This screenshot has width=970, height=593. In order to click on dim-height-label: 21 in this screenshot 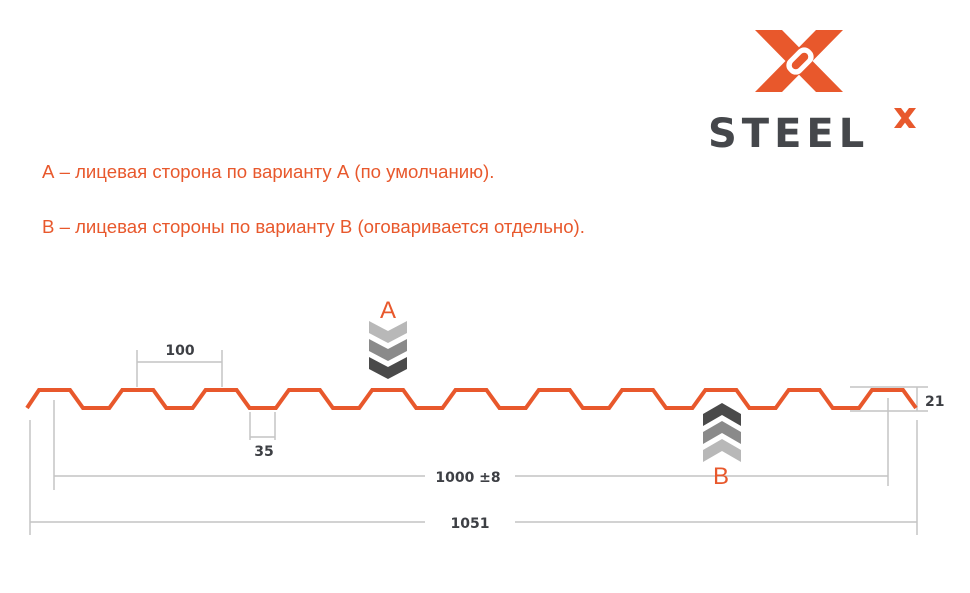, I will do `click(934, 402)`.